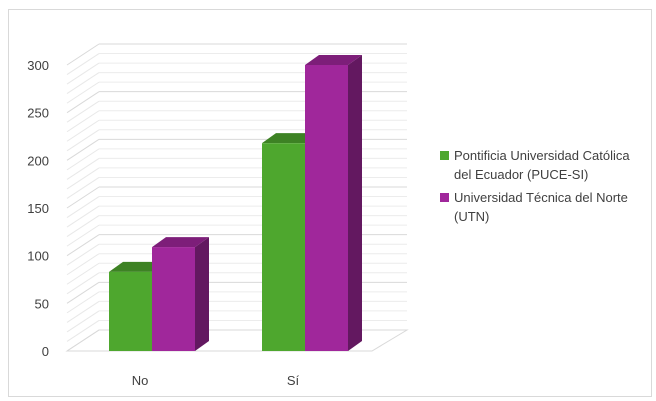 This screenshot has width=656, height=401. What do you see at coordinates (38, 256) in the screenshot?
I see `y-tick-label: 100` at bounding box center [38, 256].